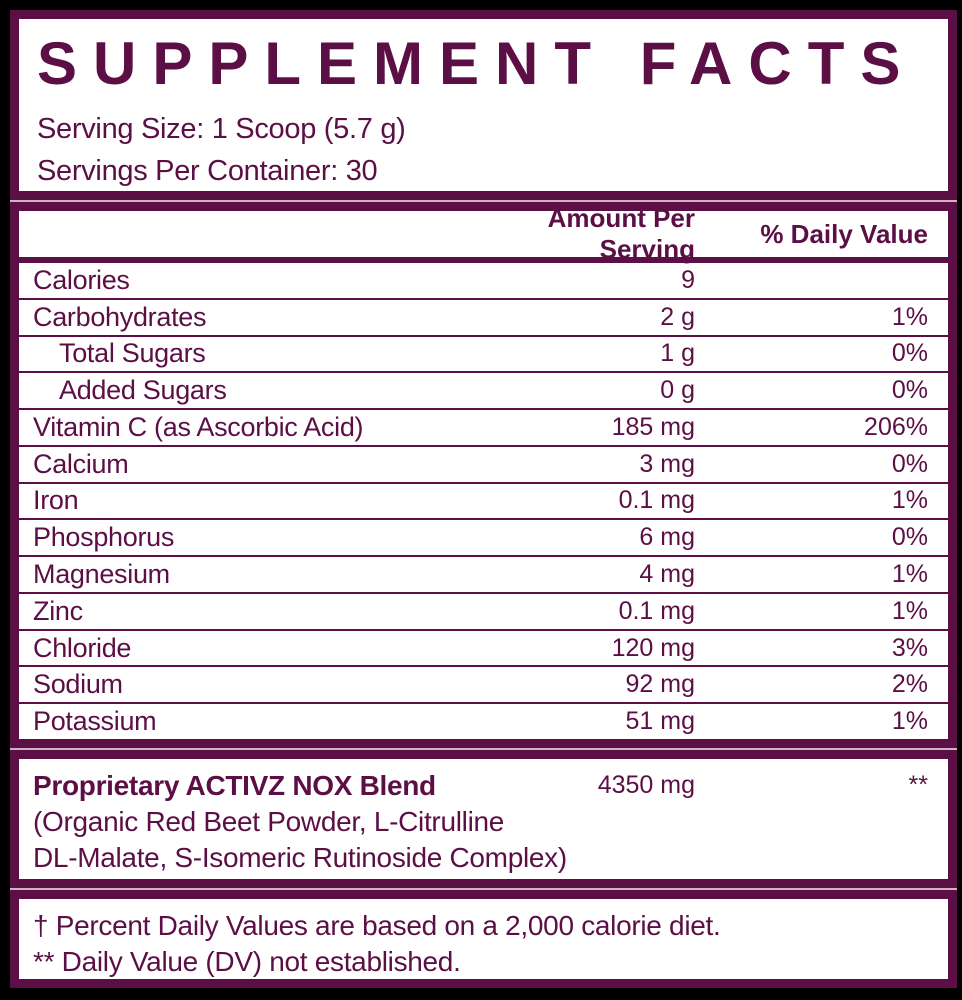  Describe the element at coordinates (78, 684) in the screenshot. I see `nutrient-name: Sodium` at that location.